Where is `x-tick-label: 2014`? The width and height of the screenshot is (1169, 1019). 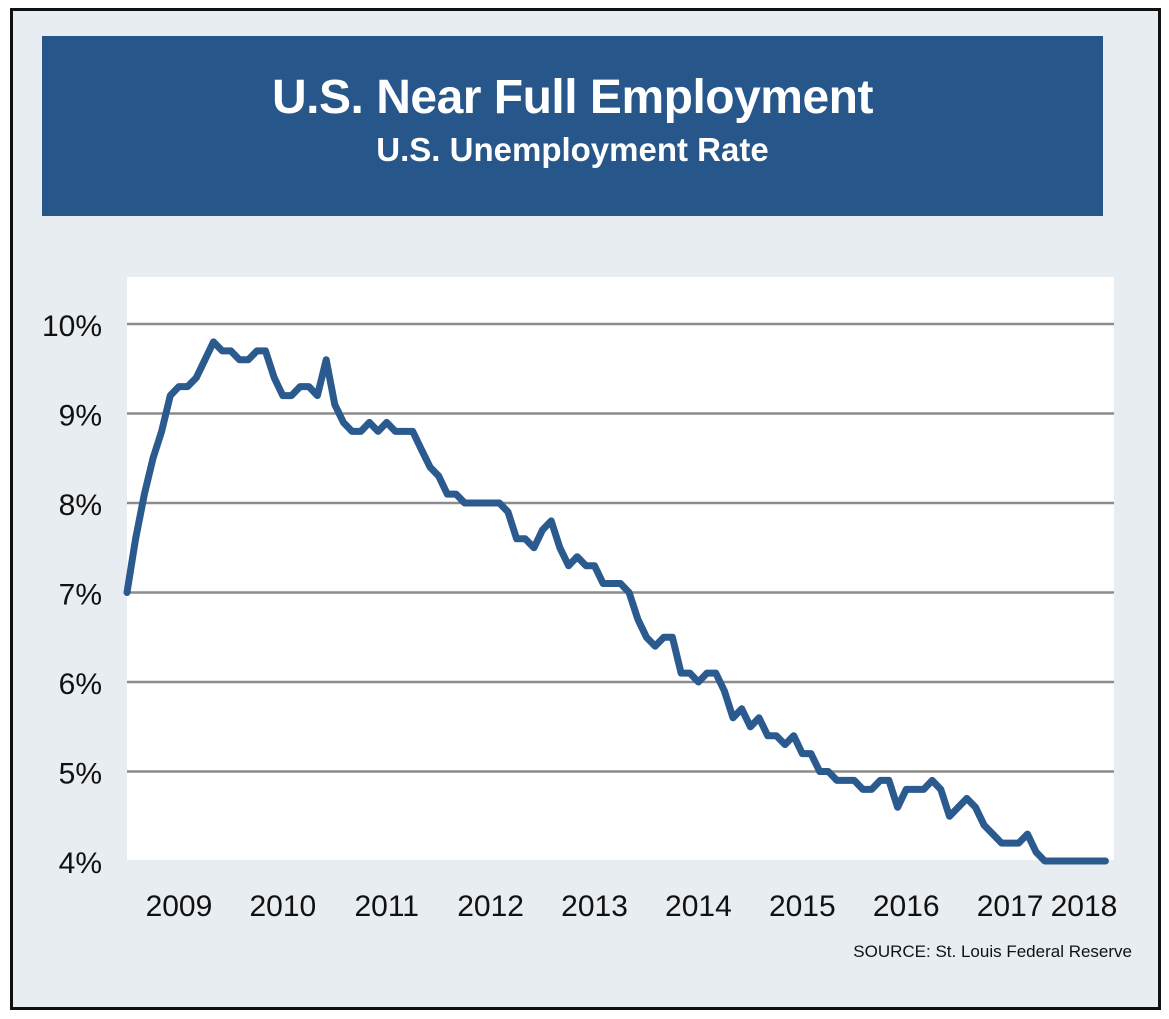
x-tick-label: 2014 is located at coordinates (698, 906).